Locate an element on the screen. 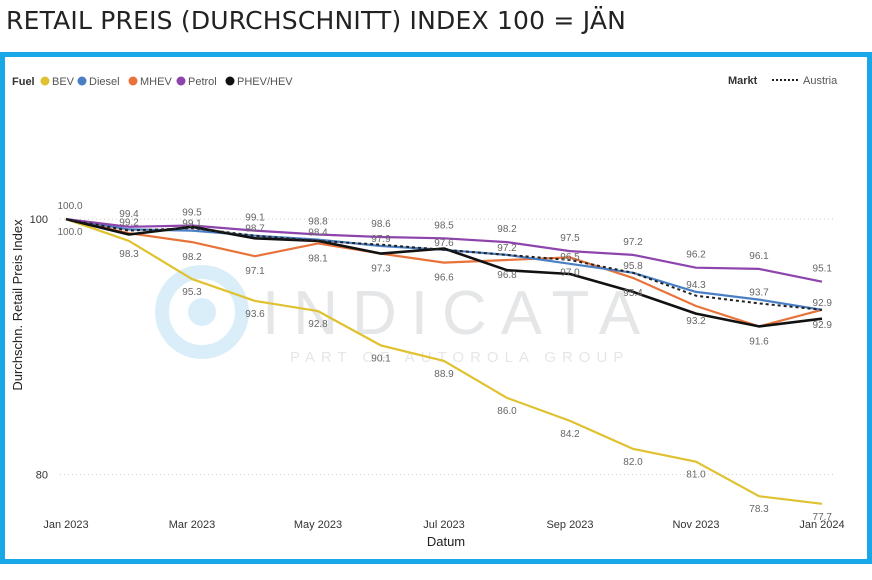 The width and height of the screenshot is (872, 580). data-label-petrol: 99.1 is located at coordinates (255, 218).